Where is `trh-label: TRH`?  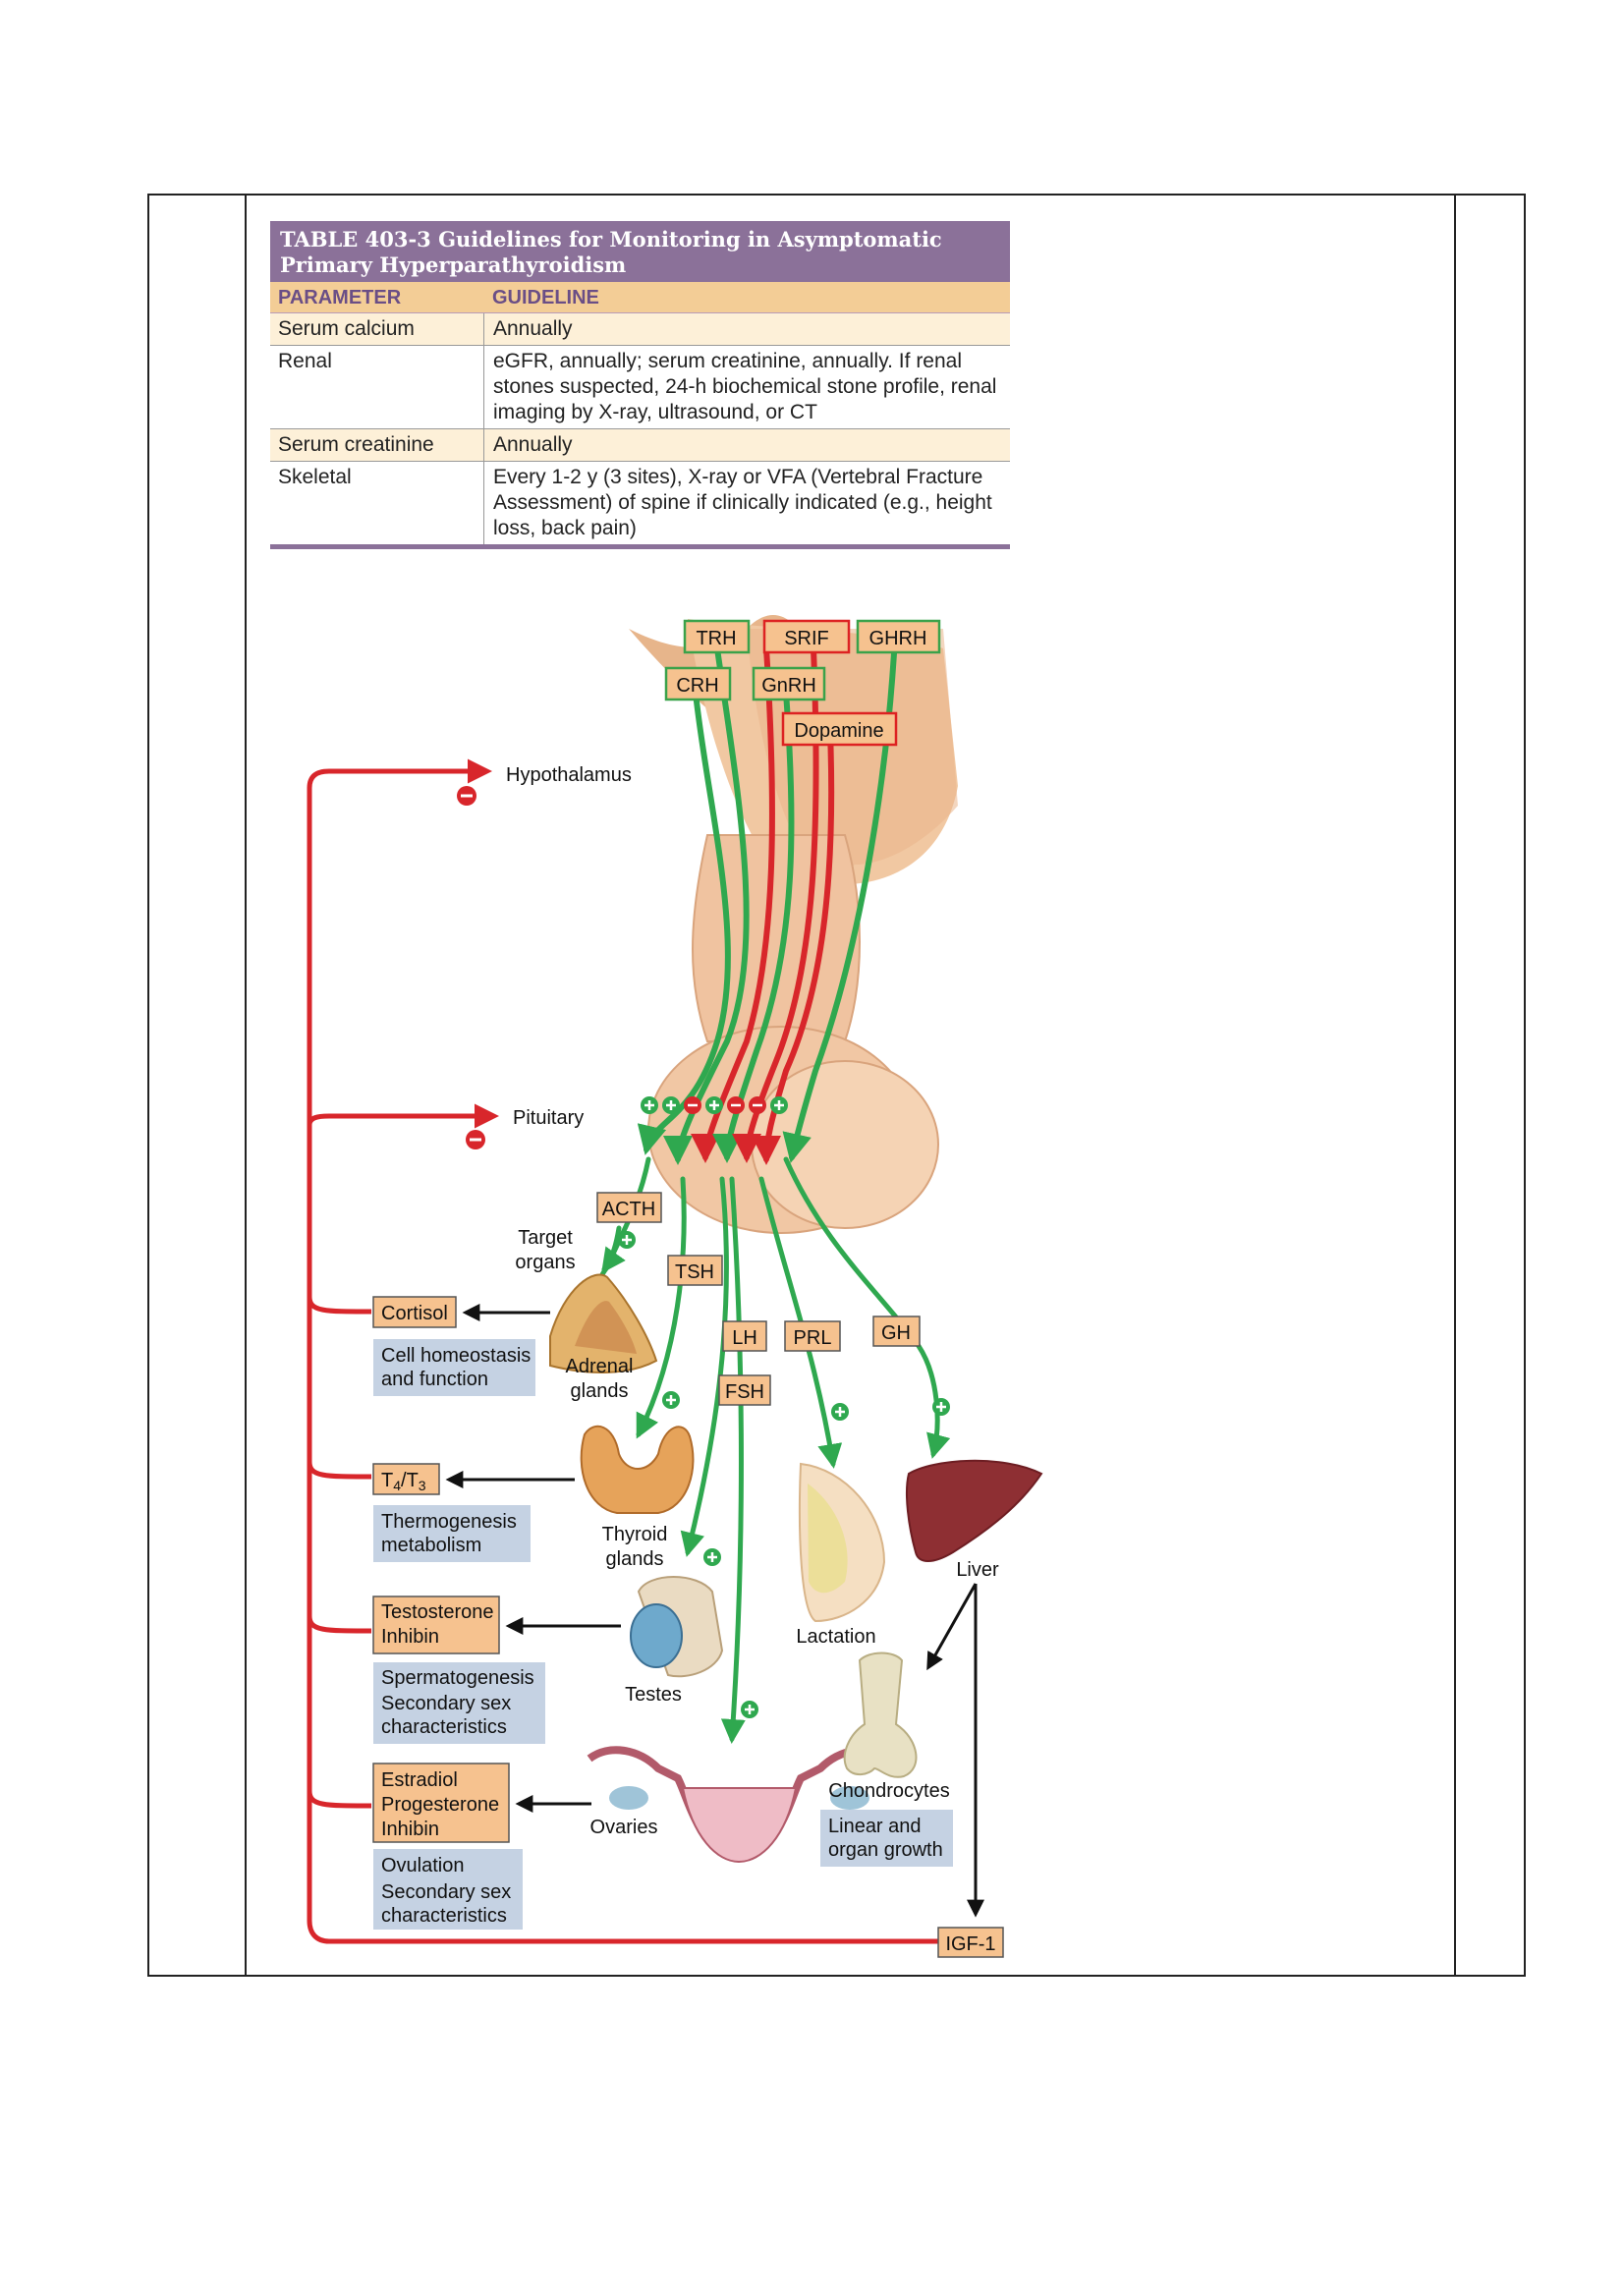 trh-label: TRH is located at coordinates (716, 638).